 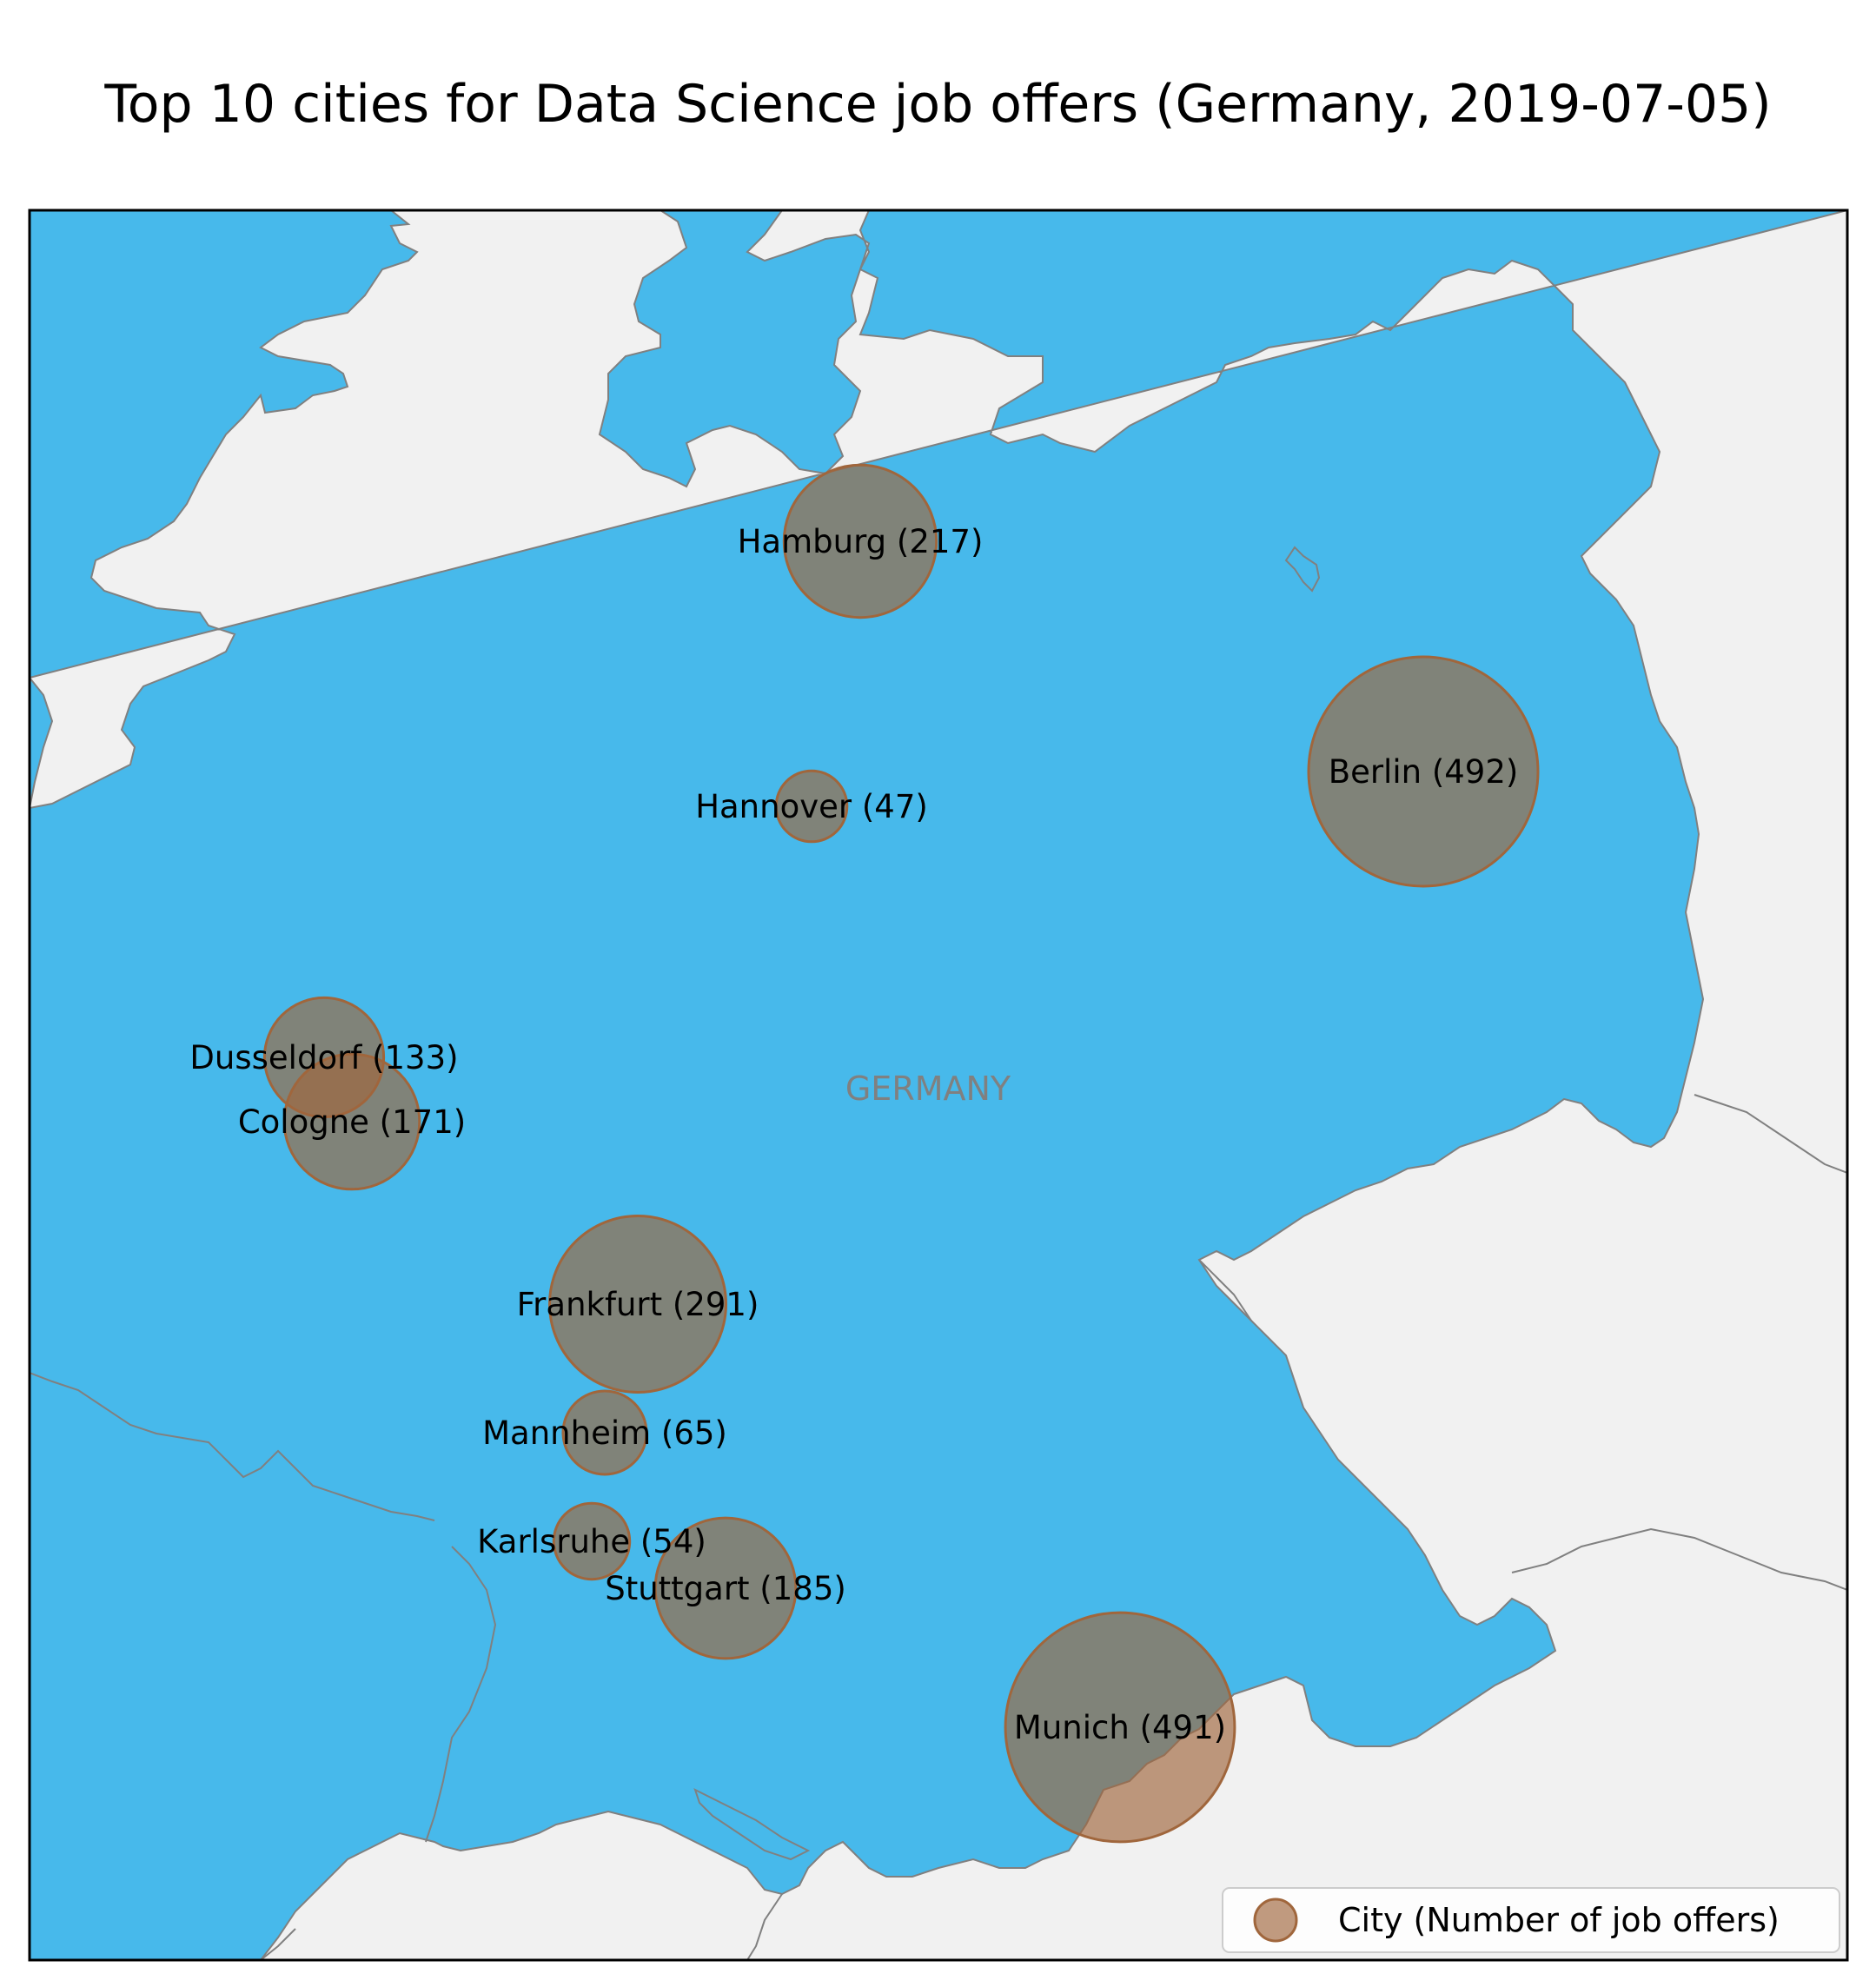 I want to click on city-label-cologne: Cologne (171), so click(x=352, y=1122).